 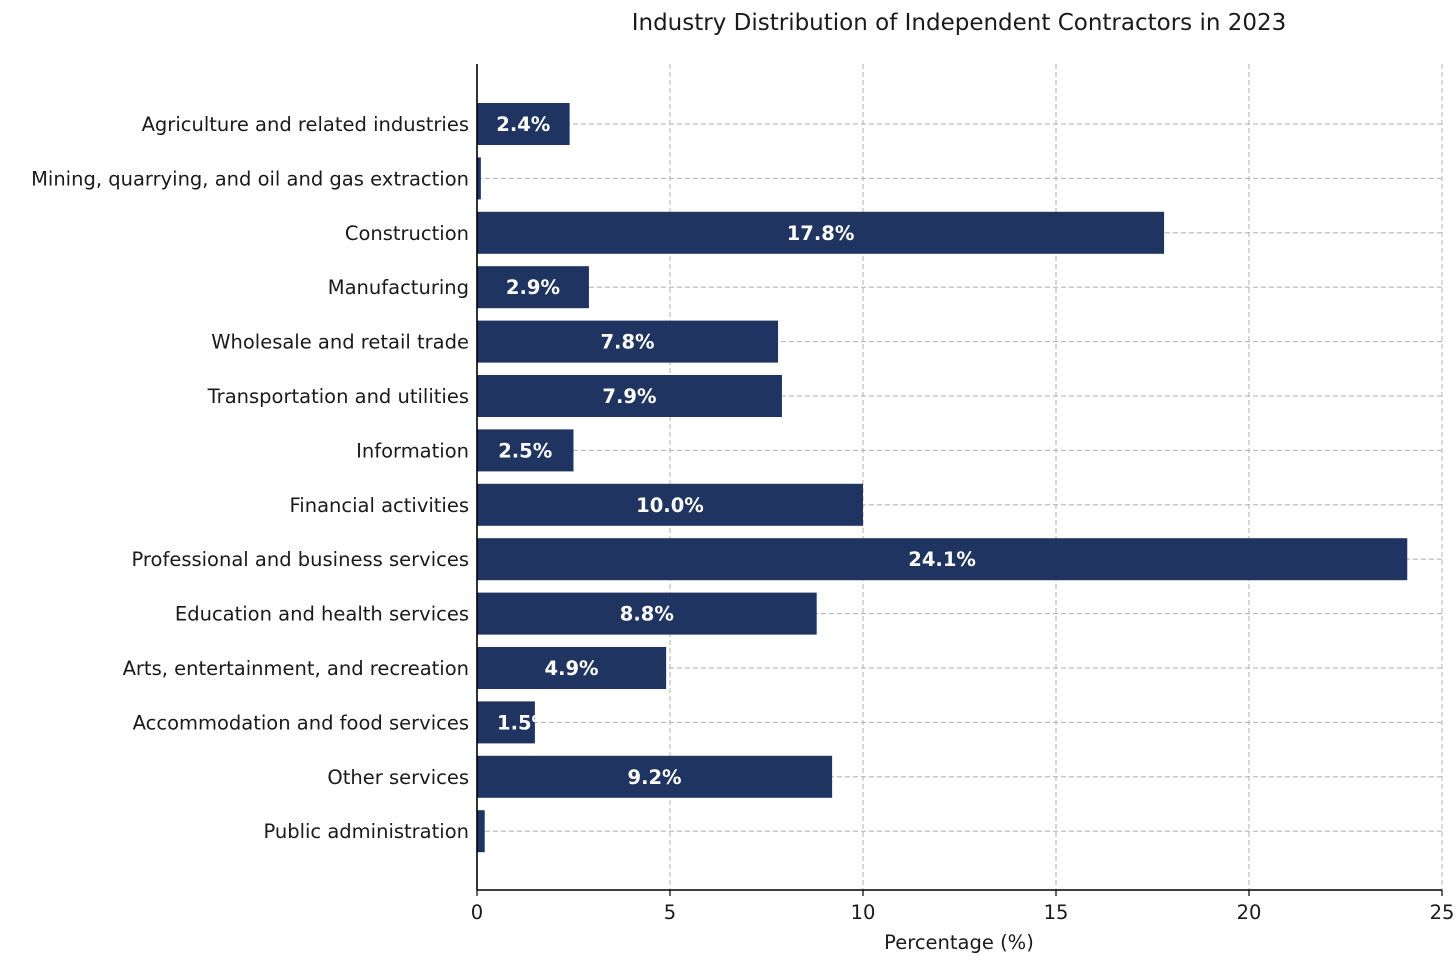 I want to click on x-axis-title: Percentage (%), so click(x=959, y=942).